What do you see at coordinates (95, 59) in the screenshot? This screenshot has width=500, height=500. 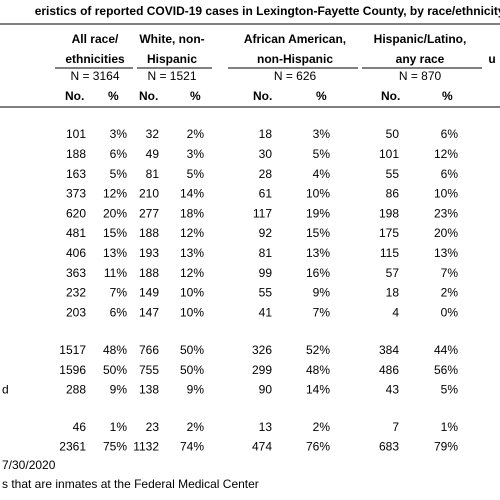 I see `group-header: ethnicities` at bounding box center [95, 59].